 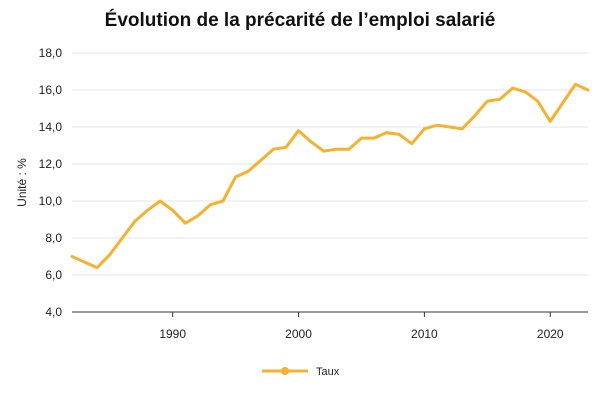 What do you see at coordinates (53, 275) in the screenshot?
I see `y-tick-label: 6,0` at bounding box center [53, 275].